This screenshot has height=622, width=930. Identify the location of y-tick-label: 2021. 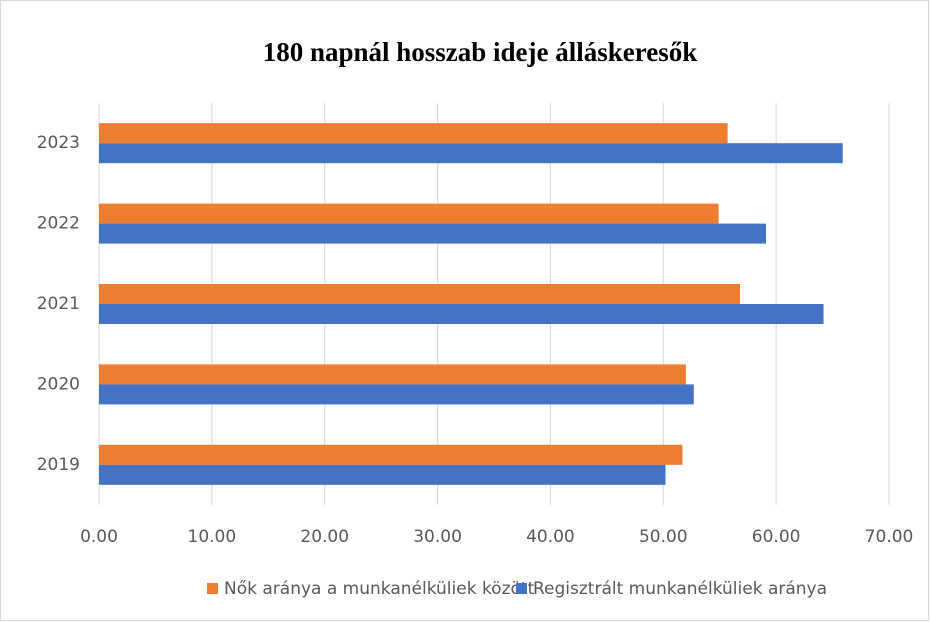
(58, 304).